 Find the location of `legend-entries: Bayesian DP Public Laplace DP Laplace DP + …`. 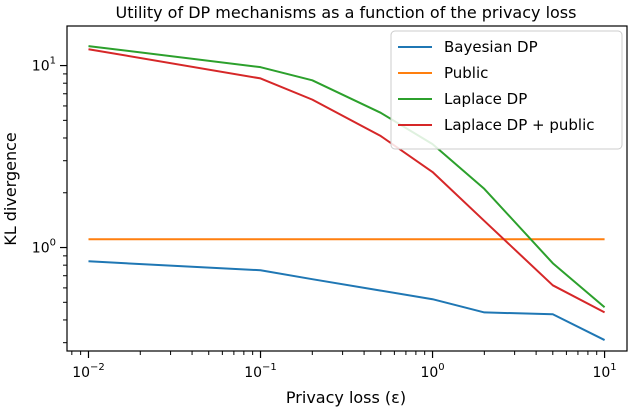

legend-entries: Bayesian DP Public Laplace DP Laplace DP + … is located at coordinates (496, 86).